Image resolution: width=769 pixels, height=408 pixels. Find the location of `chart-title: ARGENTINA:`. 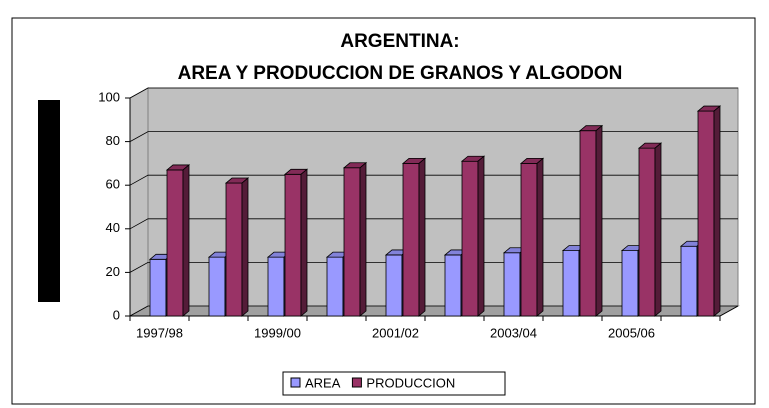

chart-title: ARGENTINA: is located at coordinates (399, 41).